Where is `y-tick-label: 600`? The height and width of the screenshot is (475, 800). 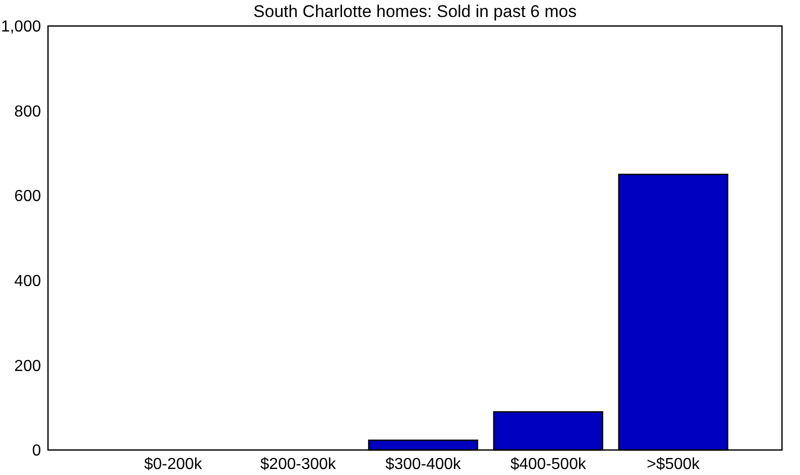 y-tick-label: 600 is located at coordinates (28, 197).